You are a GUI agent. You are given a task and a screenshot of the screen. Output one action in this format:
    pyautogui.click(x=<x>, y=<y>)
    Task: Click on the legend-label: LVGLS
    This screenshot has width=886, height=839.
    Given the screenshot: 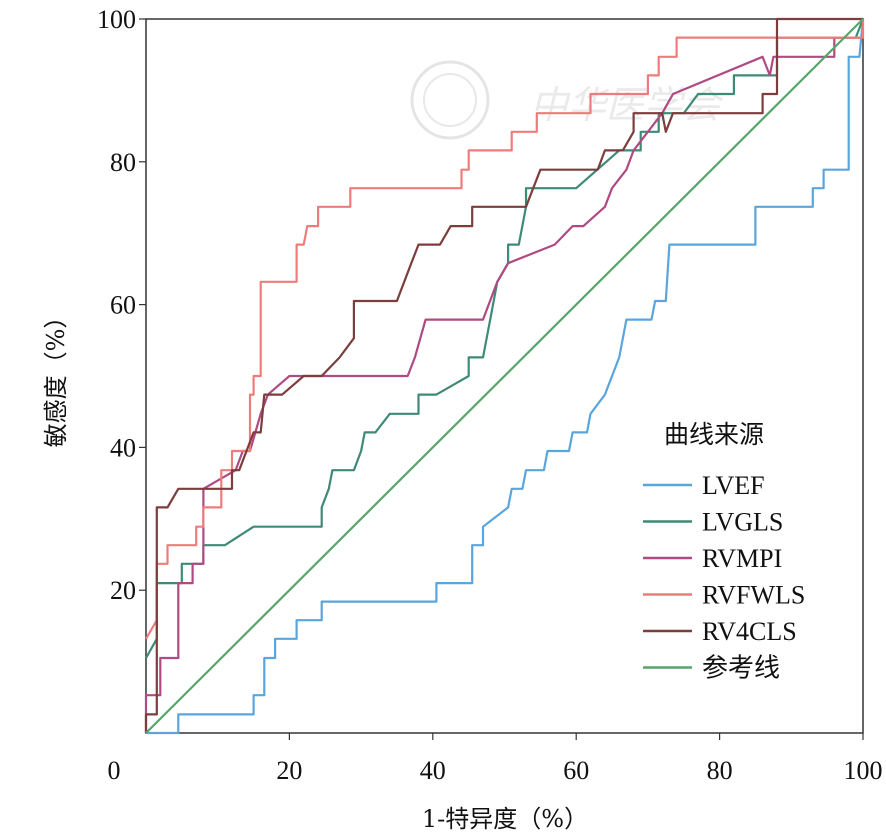 What is the action you would take?
    pyautogui.click(x=742, y=522)
    